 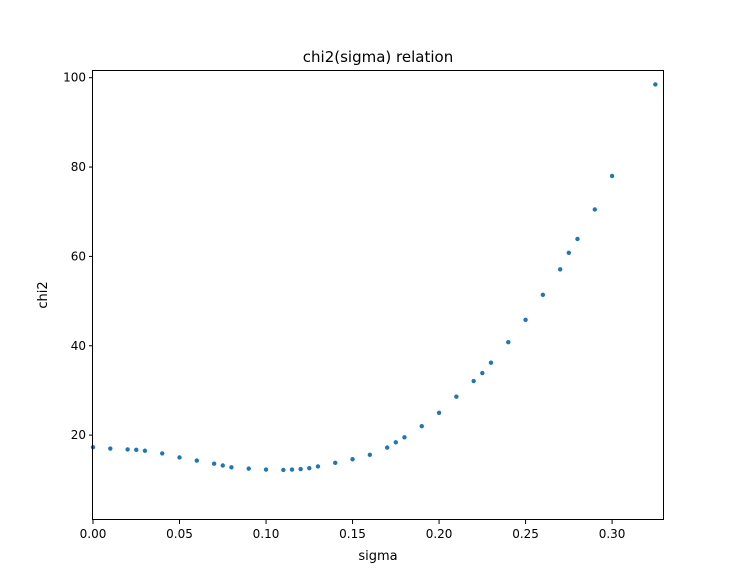 I want to click on x-axis-ticks: 0.00 0.05 0.10 0.15 0.20 0.25 0.30, so click(x=353, y=530).